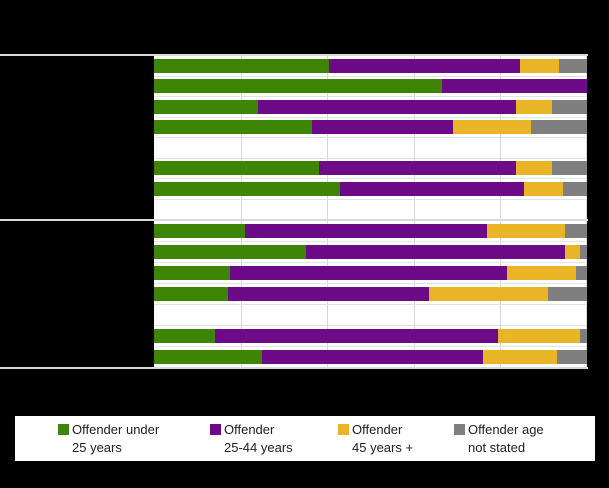  What do you see at coordinates (251, 439) in the screenshot?
I see `legend-item-25-44: Offender 25-44 years` at bounding box center [251, 439].